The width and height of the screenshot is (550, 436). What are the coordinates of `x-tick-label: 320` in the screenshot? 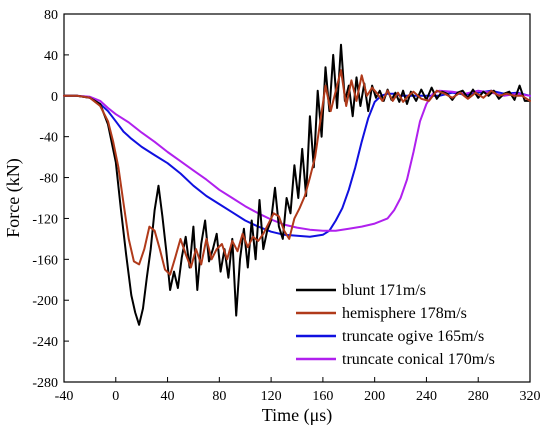 It's located at (530, 396).